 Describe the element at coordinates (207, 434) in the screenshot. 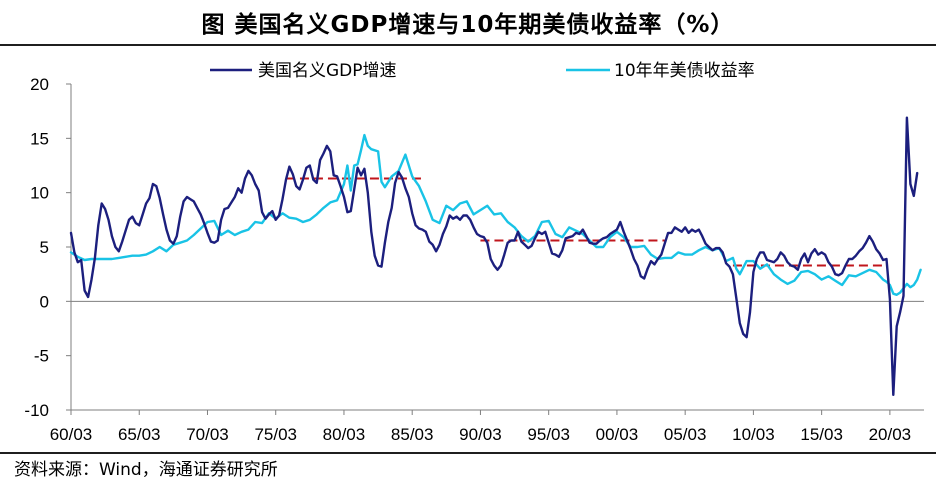

I see `x-tick-label: 70/03` at that location.